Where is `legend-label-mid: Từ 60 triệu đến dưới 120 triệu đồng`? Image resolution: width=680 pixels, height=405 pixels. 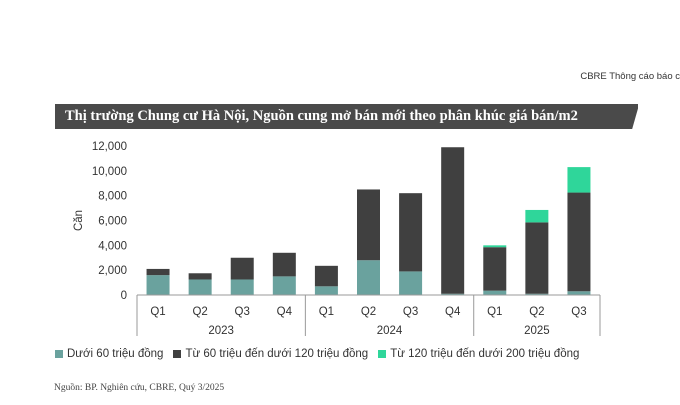 legend-label-mid: Từ 60 triệu đến dưới 120 triệu đồng is located at coordinates (277, 354).